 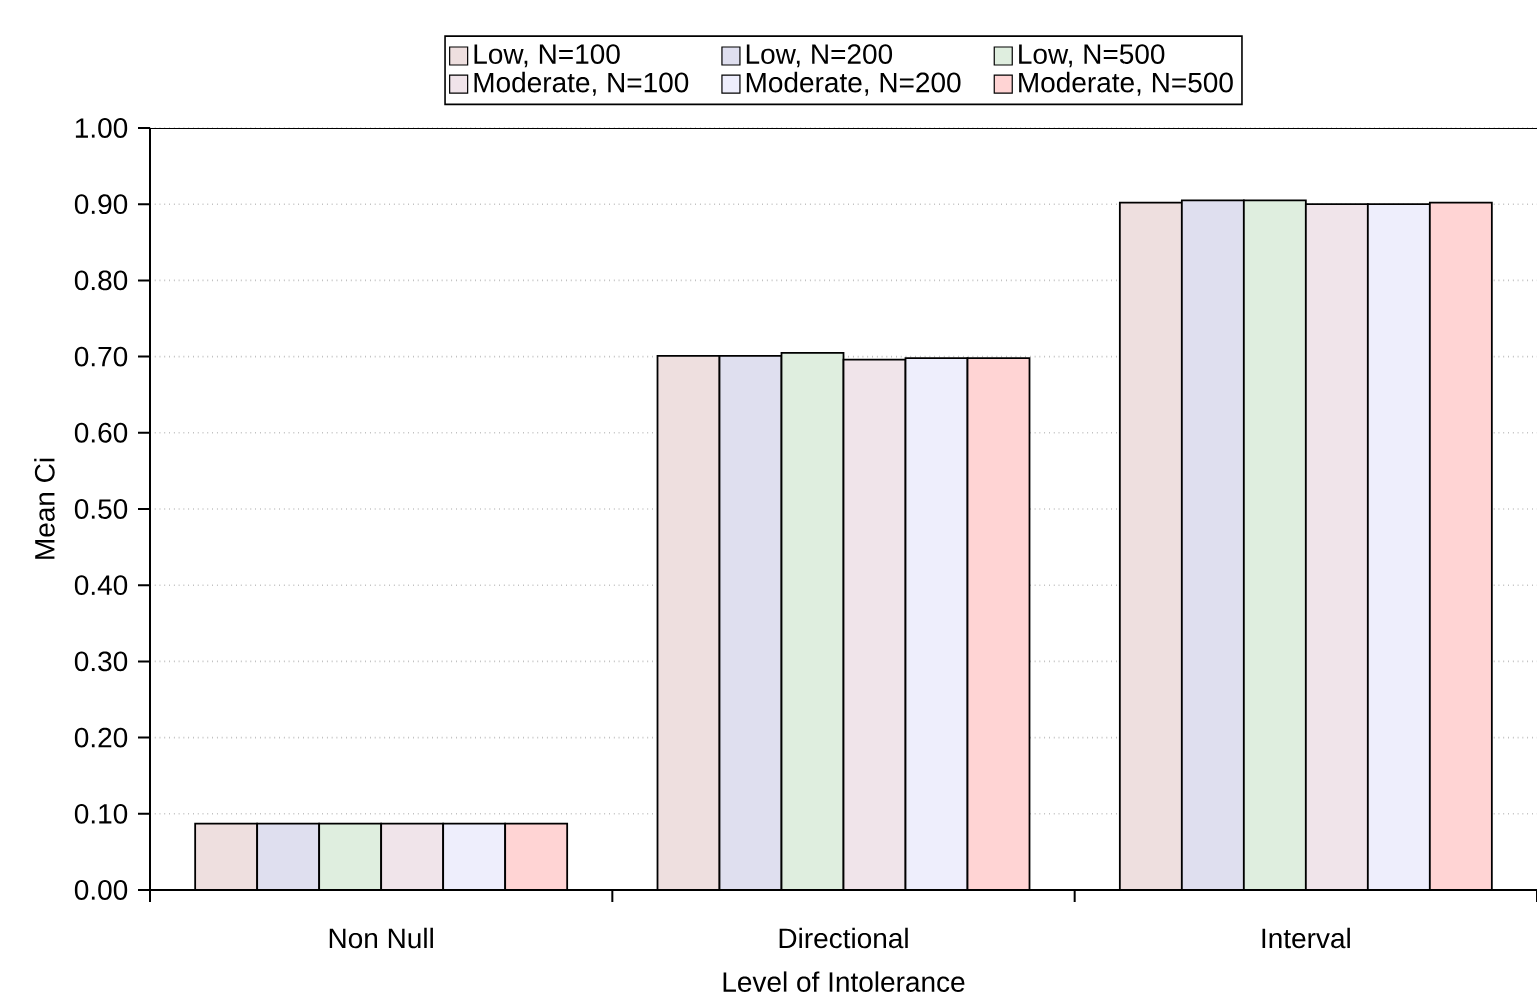 I want to click on x-tick-label: Interval, so click(x=1306, y=938).